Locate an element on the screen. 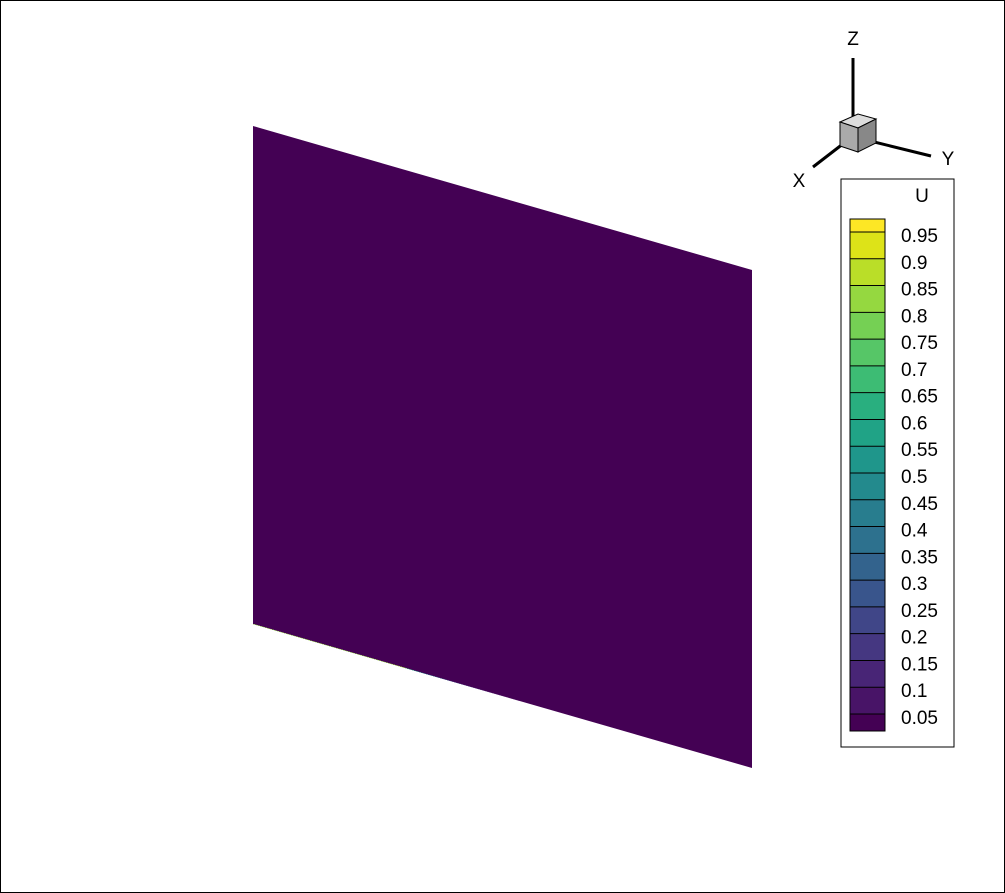  tick-label: 0.3 is located at coordinates (914, 584).